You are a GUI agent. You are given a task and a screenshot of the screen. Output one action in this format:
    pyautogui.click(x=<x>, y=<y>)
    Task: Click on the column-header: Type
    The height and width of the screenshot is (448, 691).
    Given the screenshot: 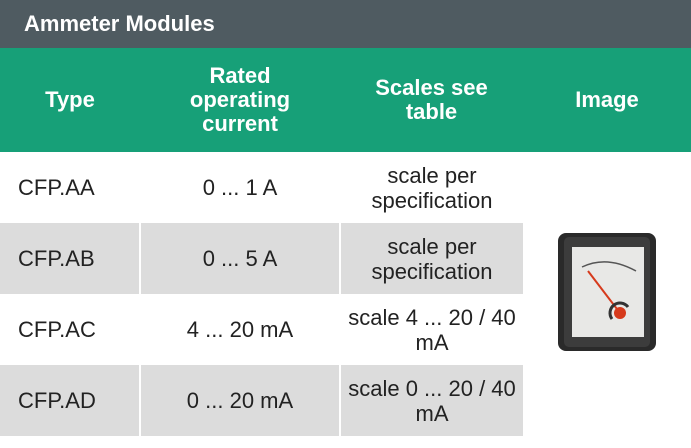 What is the action you would take?
    pyautogui.click(x=70, y=100)
    